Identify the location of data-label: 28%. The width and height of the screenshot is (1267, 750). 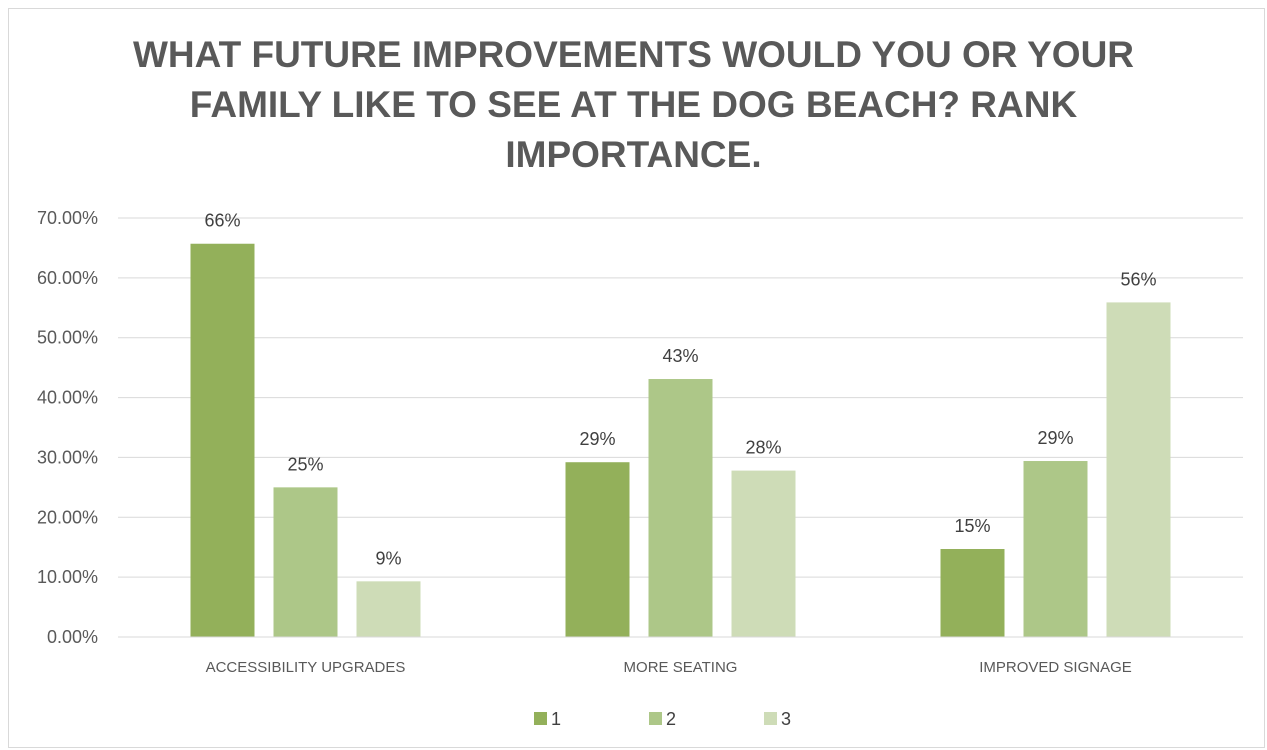
(763, 448).